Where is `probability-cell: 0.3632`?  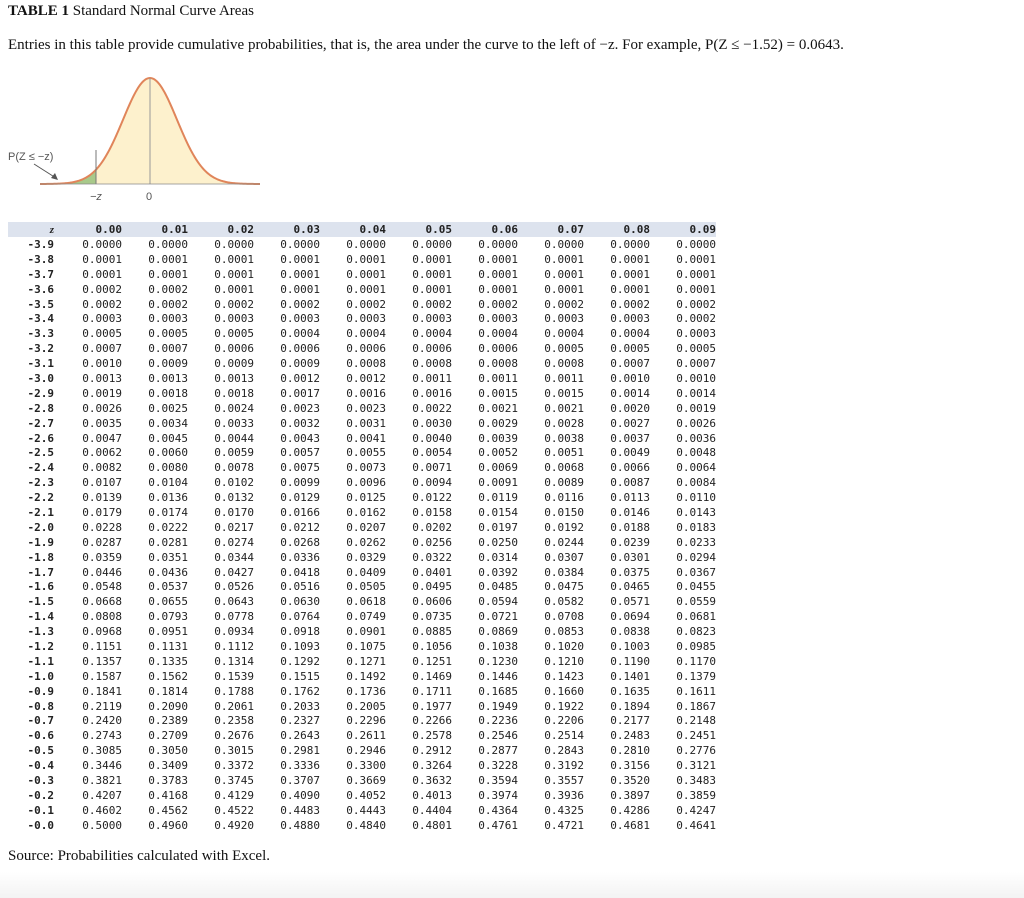
probability-cell: 0.3632 is located at coordinates (432, 780).